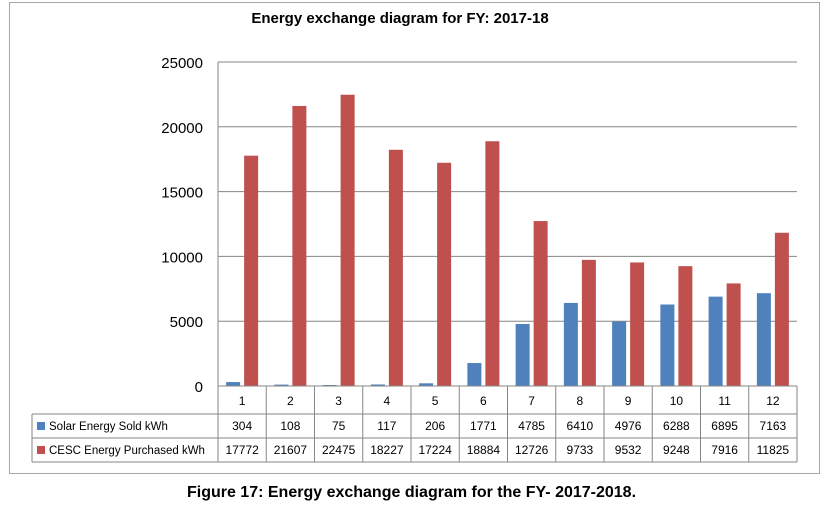 This screenshot has width=823, height=521. Describe the element at coordinates (483, 401) in the screenshot. I see `category-label: 6` at that location.